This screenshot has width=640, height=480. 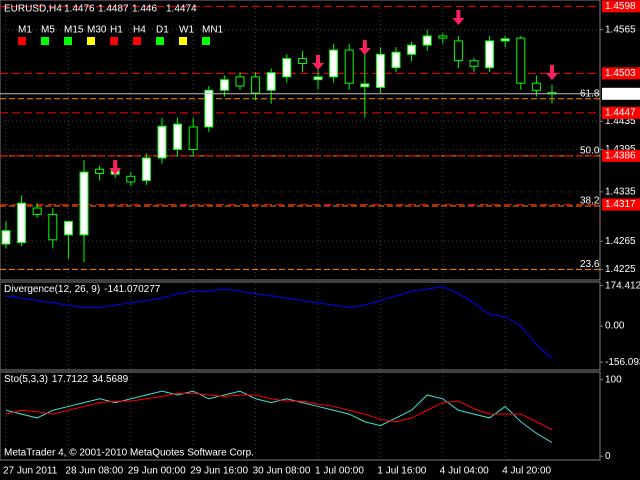 I want to click on level-label: 1.4386, so click(x=620, y=156).